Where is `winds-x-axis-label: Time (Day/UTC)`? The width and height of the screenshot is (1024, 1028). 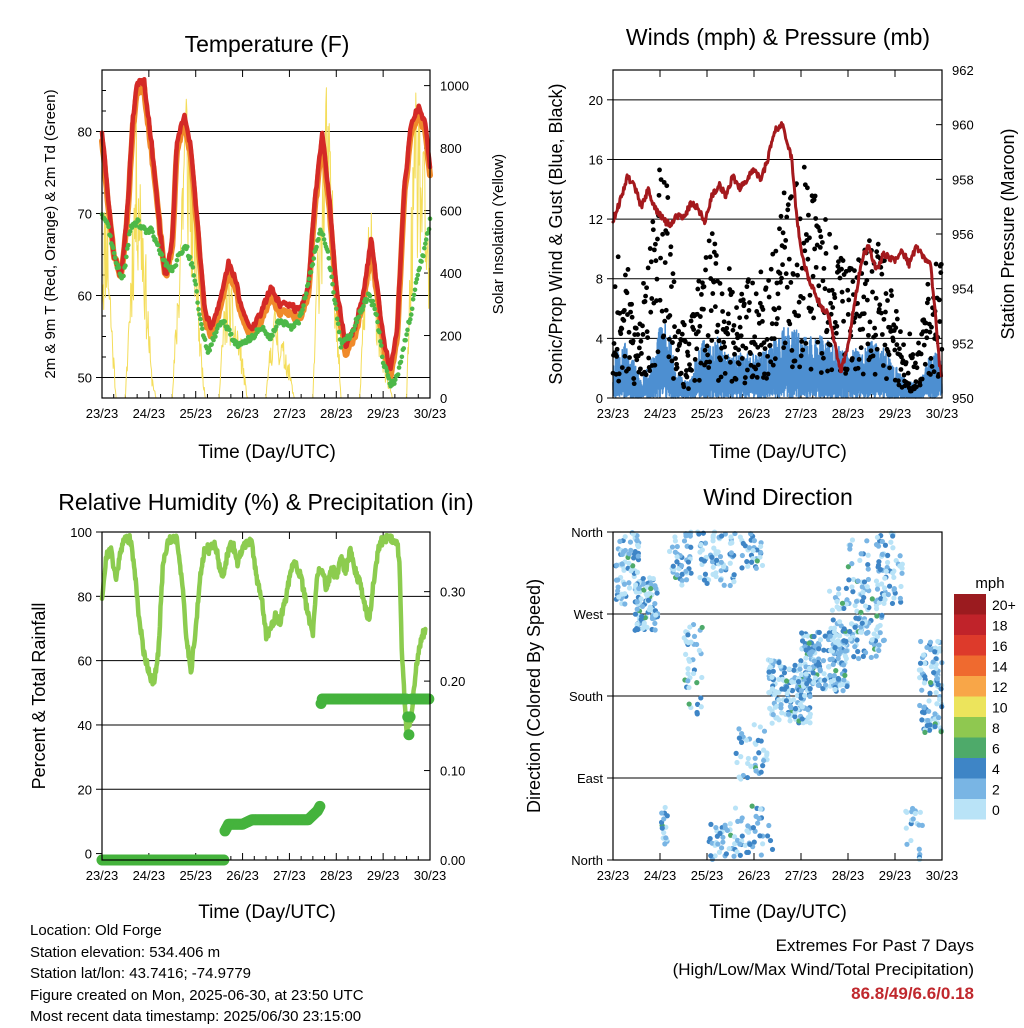
winds-x-axis-label: Time (Day/UTC) is located at coordinates (778, 452).